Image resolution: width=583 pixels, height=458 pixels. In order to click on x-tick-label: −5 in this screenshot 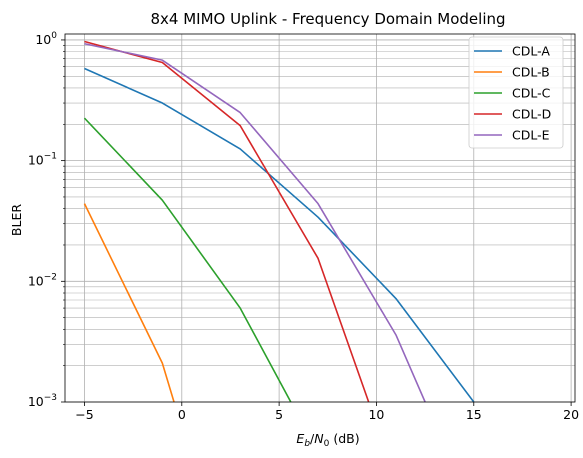, I will do `click(84, 414)`.